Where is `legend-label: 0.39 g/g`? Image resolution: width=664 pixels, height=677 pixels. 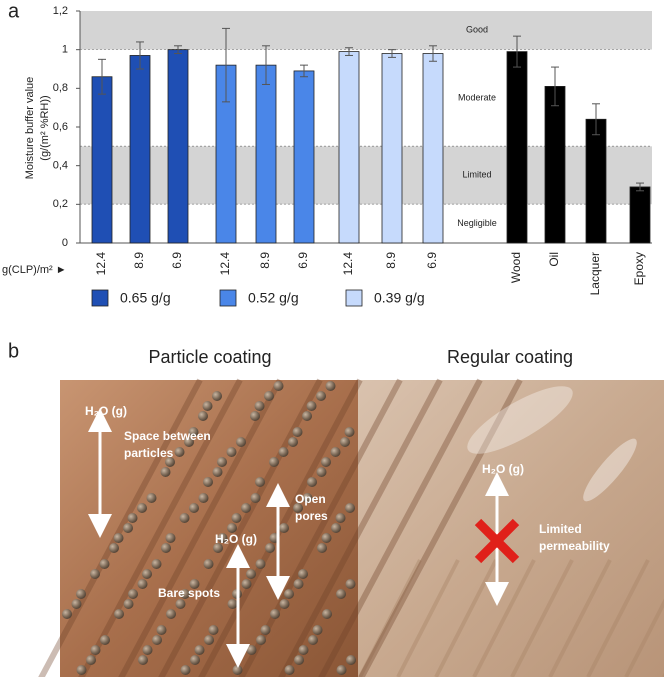 legend-label: 0.39 g/g is located at coordinates (399, 298).